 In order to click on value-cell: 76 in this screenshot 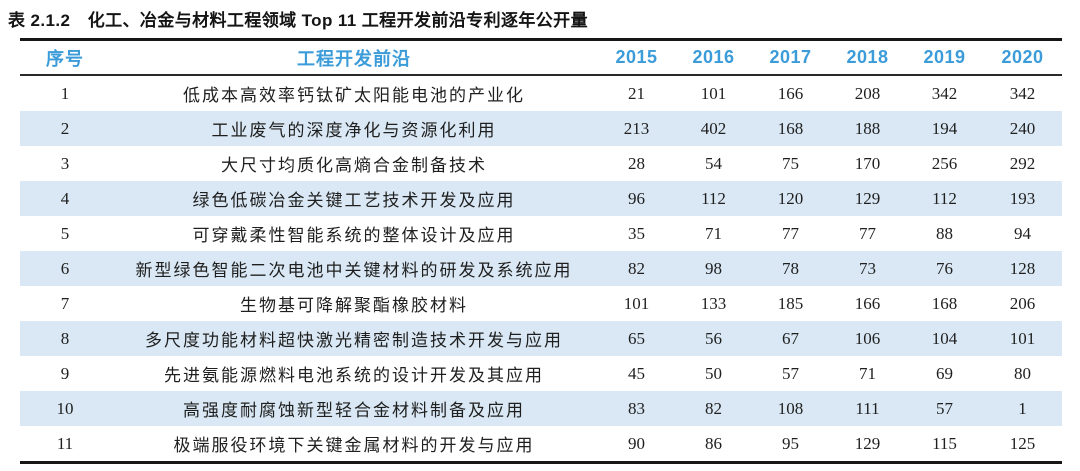, I will do `click(944, 268)`.